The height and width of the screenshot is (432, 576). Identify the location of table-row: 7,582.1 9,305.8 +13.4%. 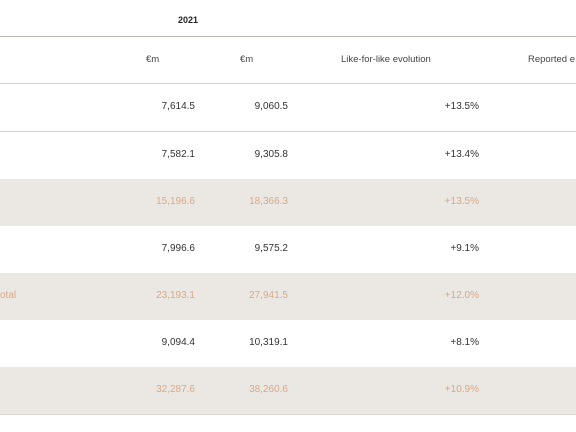
(288, 155).